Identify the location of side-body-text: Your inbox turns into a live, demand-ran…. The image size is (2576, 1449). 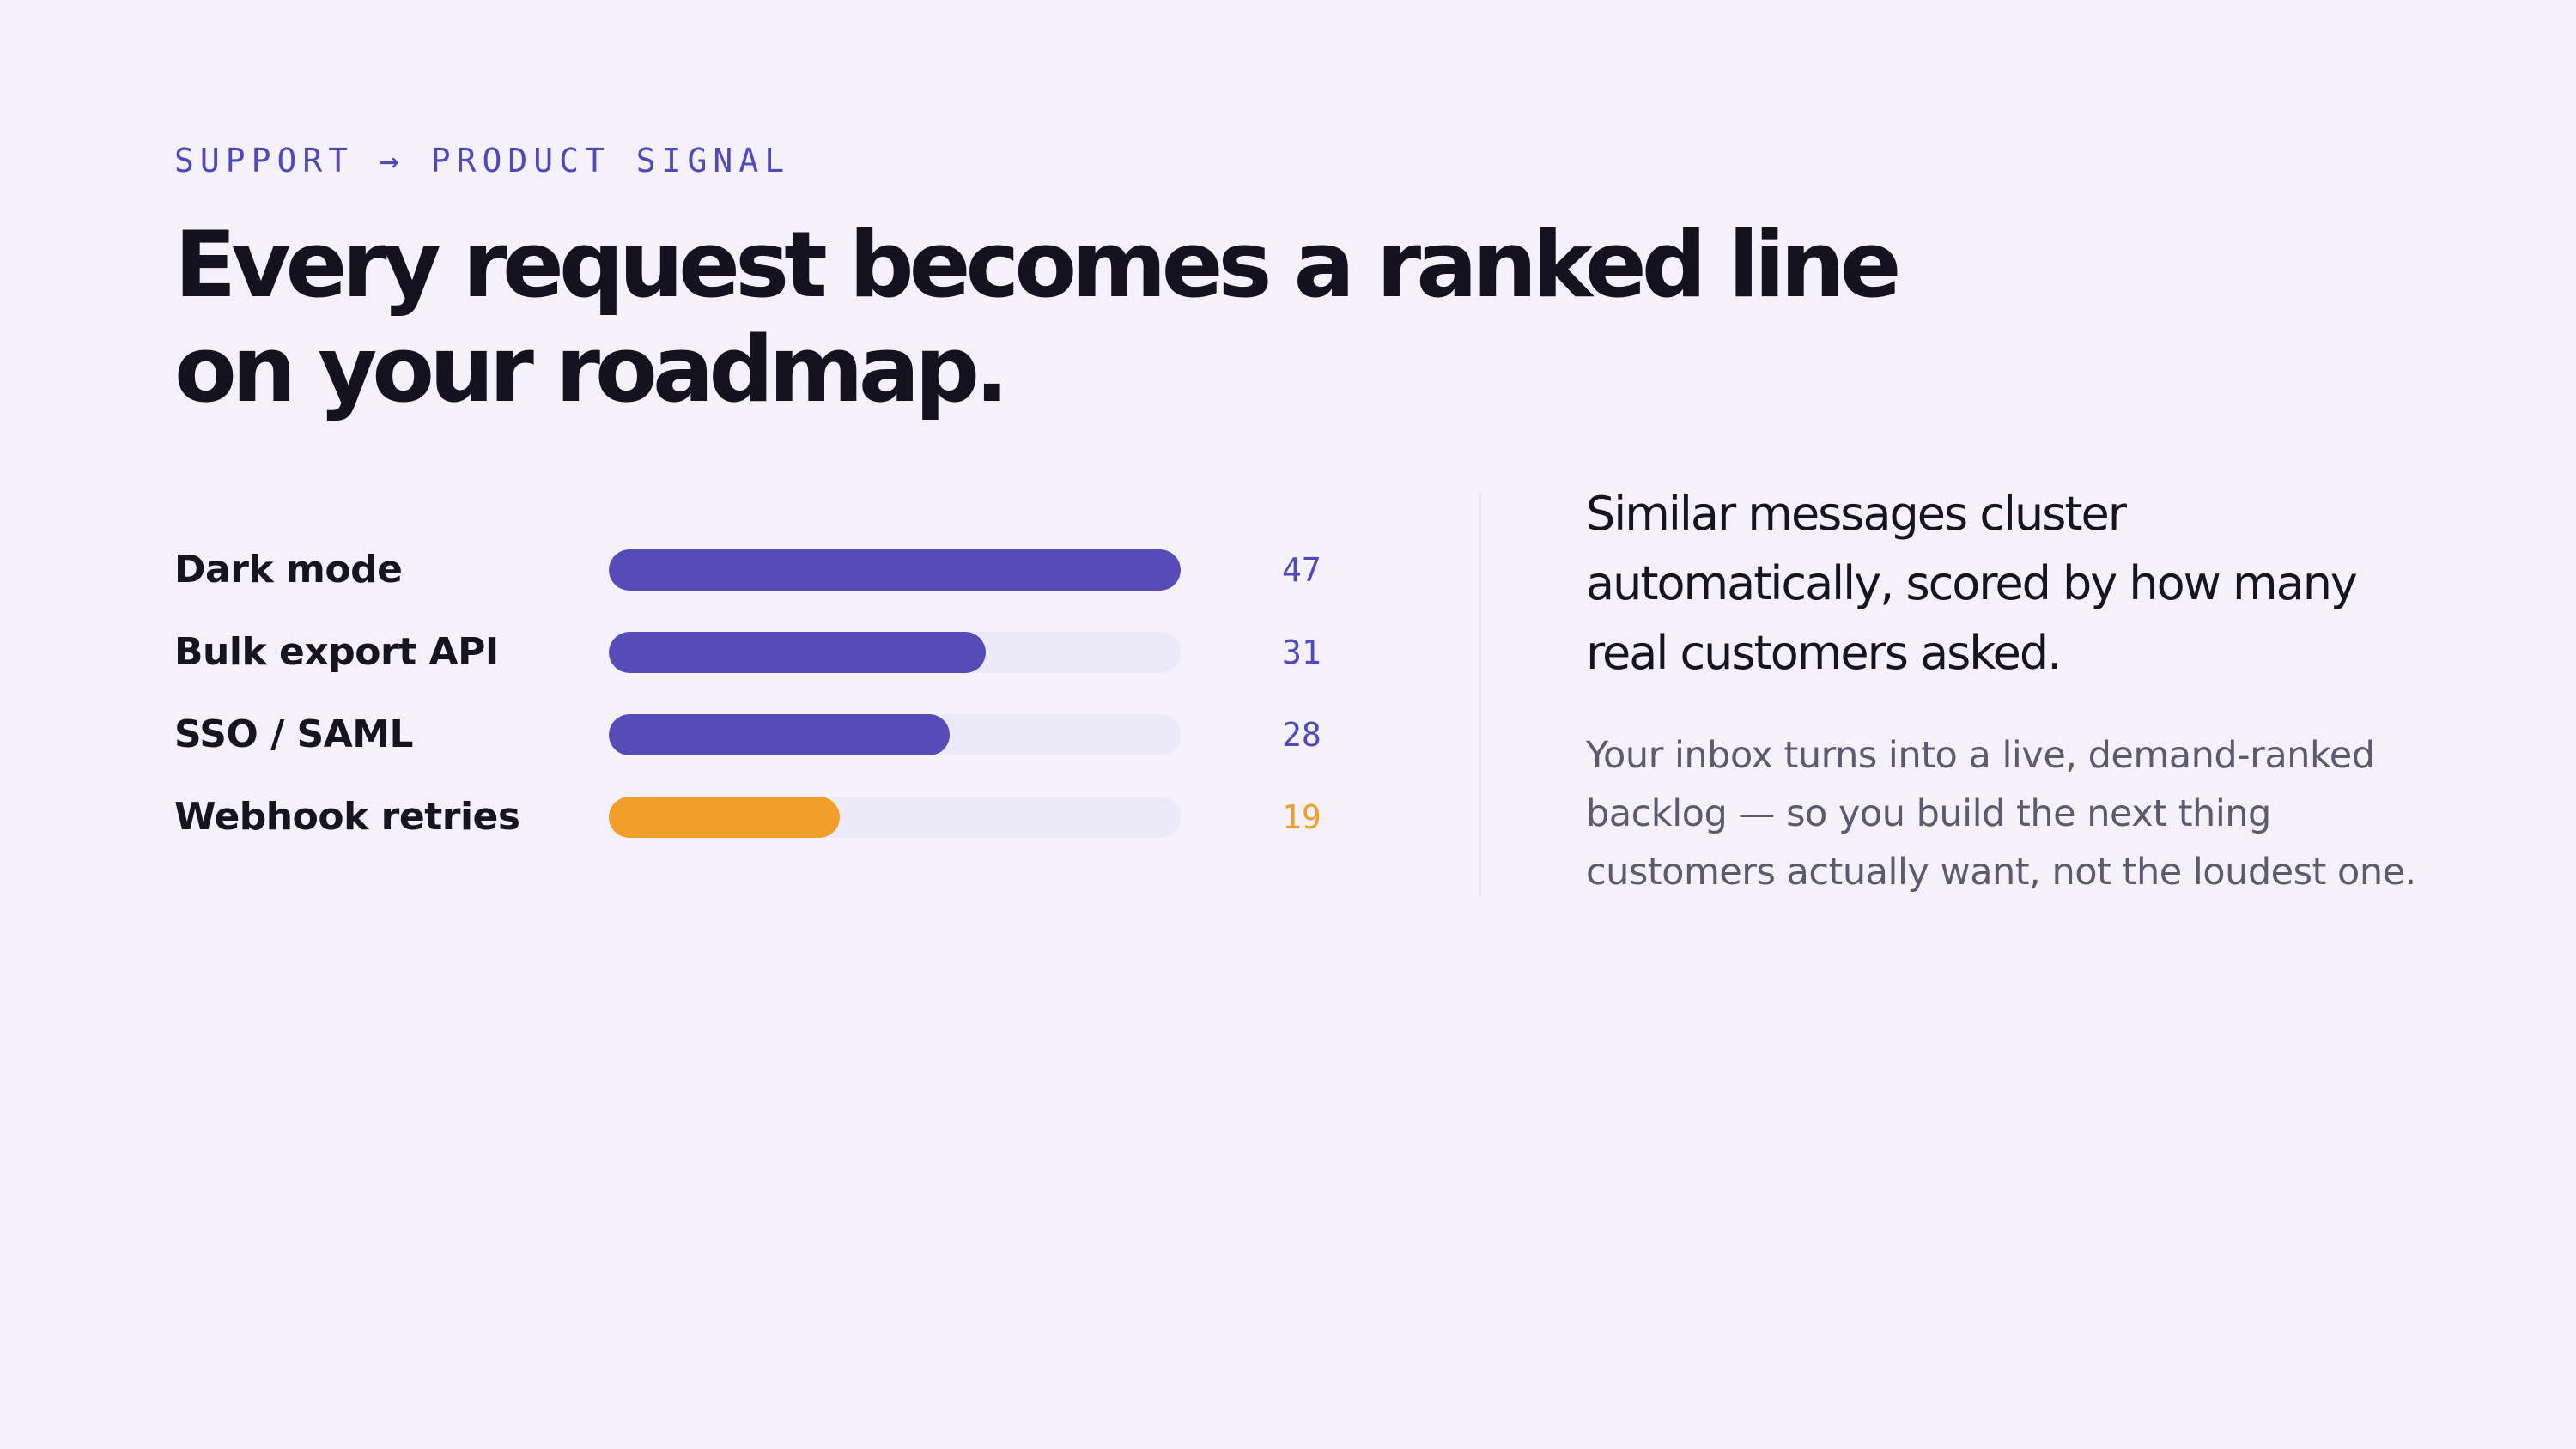
(2001, 814).